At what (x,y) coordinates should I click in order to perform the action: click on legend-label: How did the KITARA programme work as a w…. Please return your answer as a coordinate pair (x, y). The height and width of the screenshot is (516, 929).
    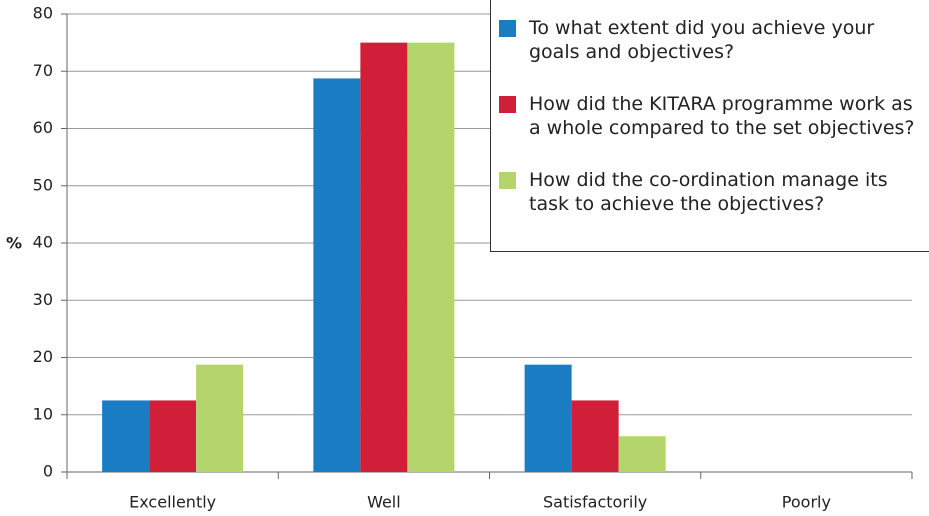
    Looking at the image, I should click on (722, 116).